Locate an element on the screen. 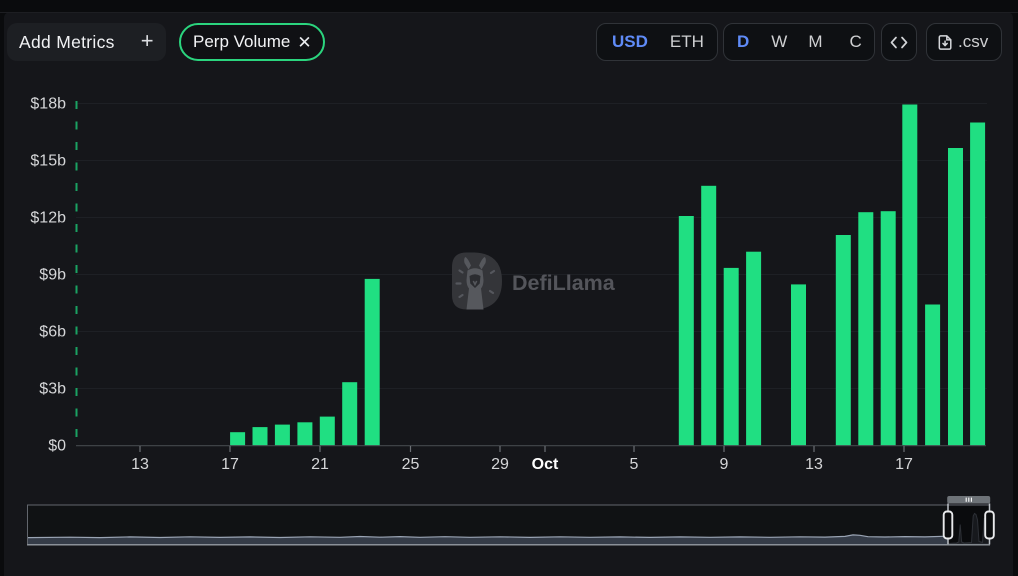  svg-text: 25 is located at coordinates (411, 464).